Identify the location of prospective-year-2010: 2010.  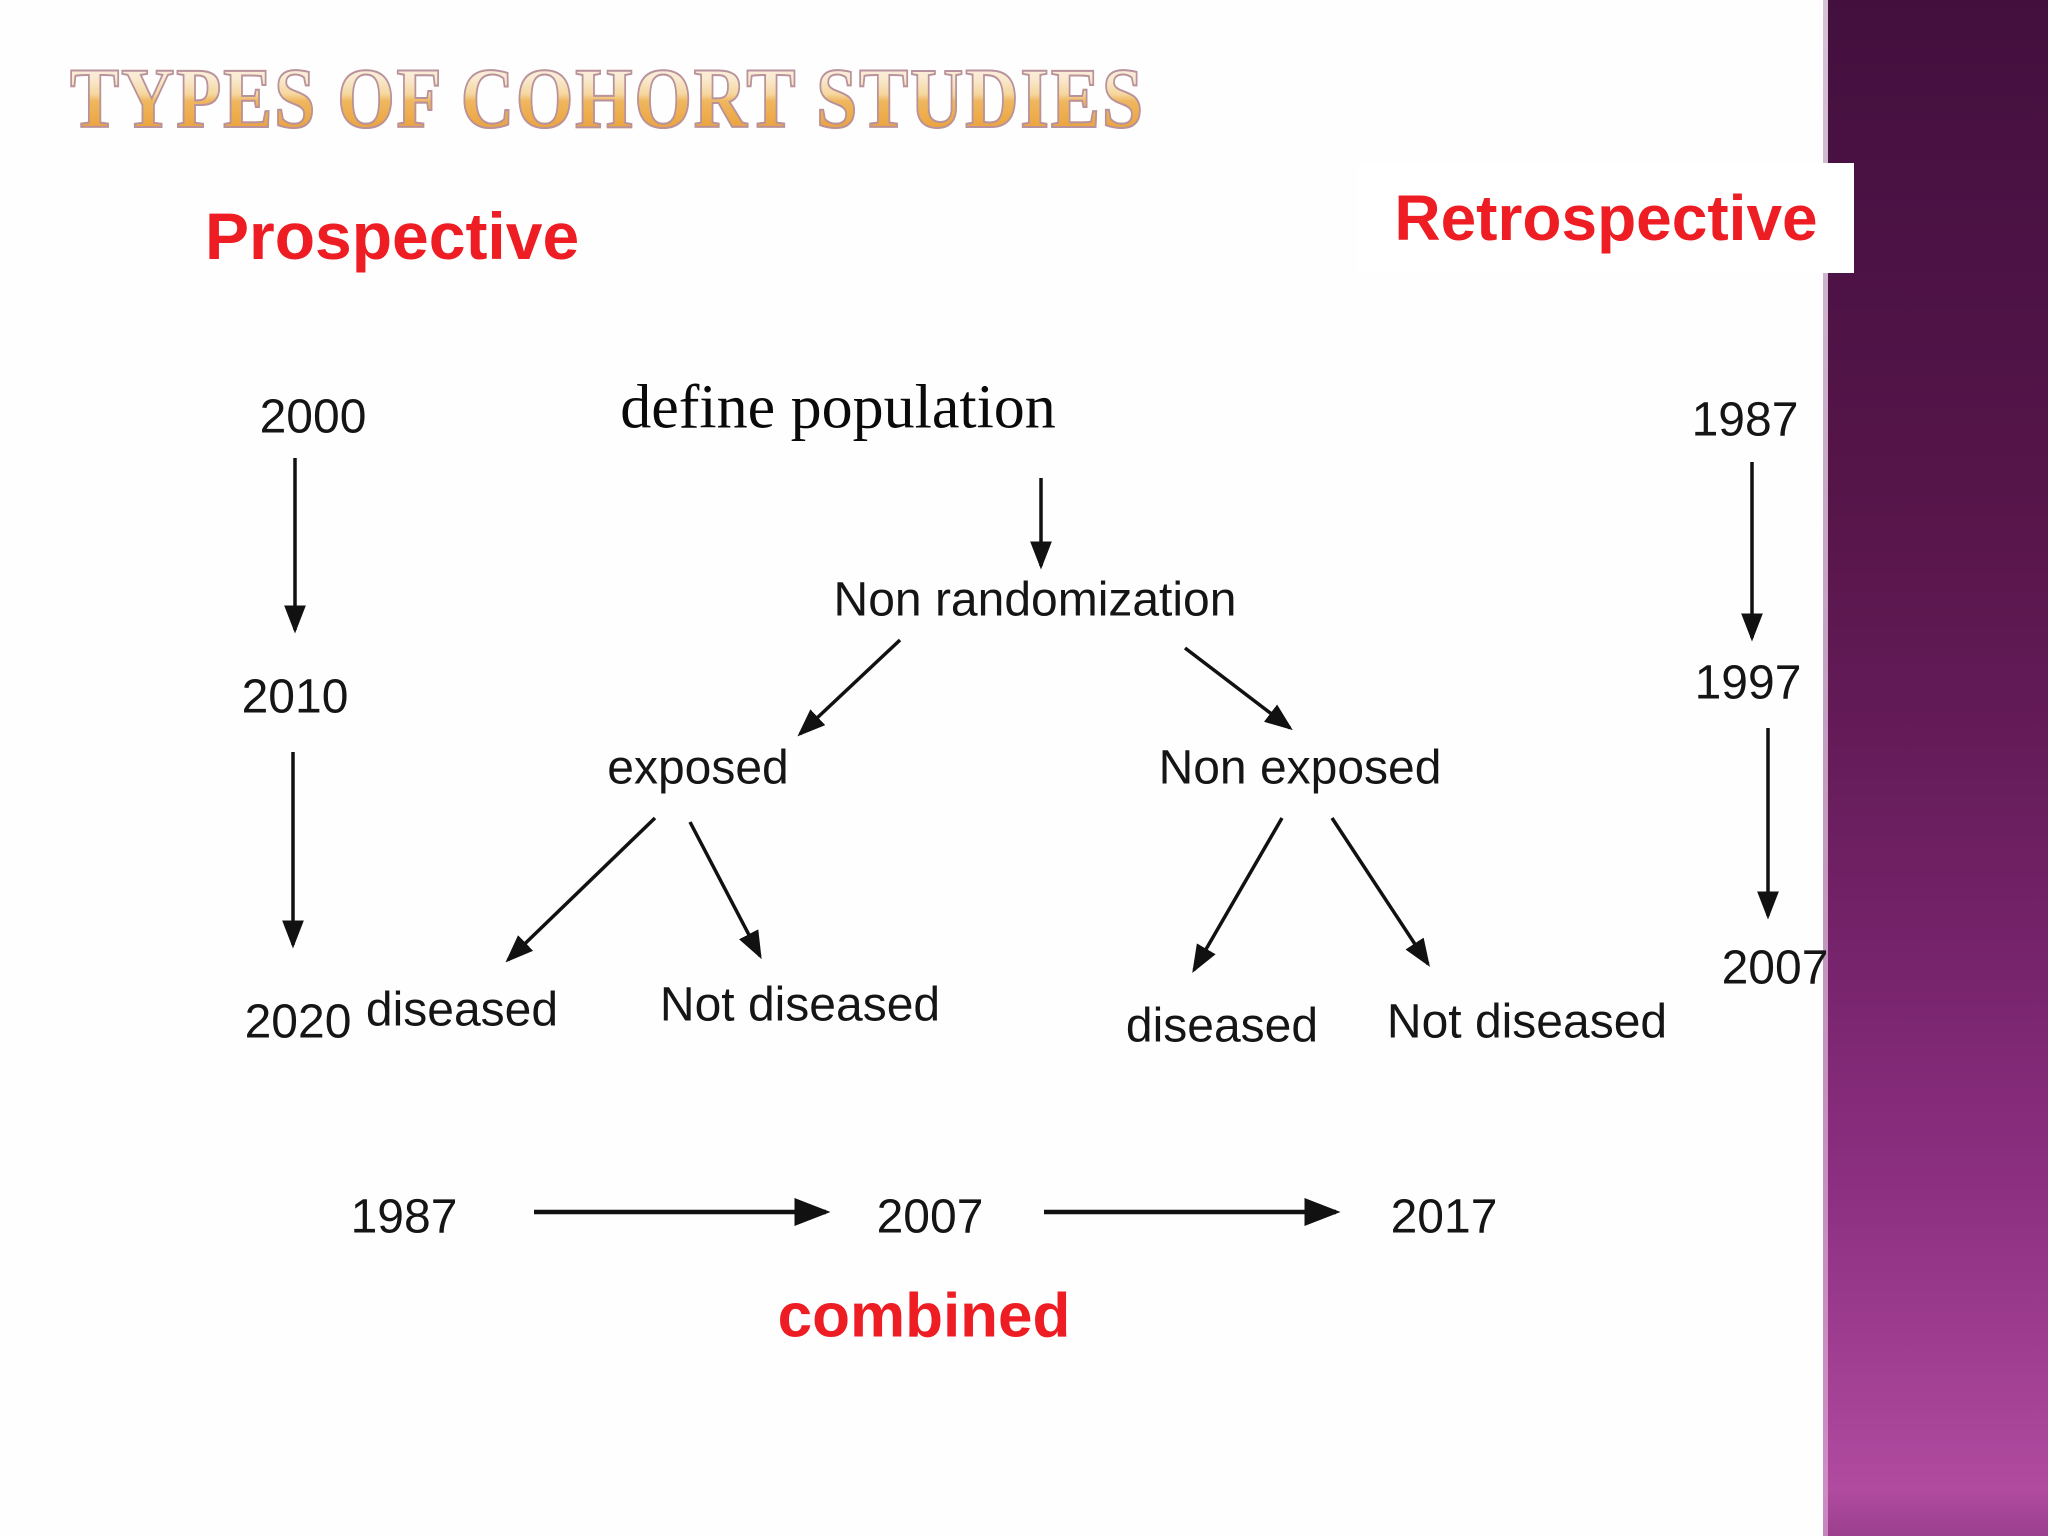
(295, 697).